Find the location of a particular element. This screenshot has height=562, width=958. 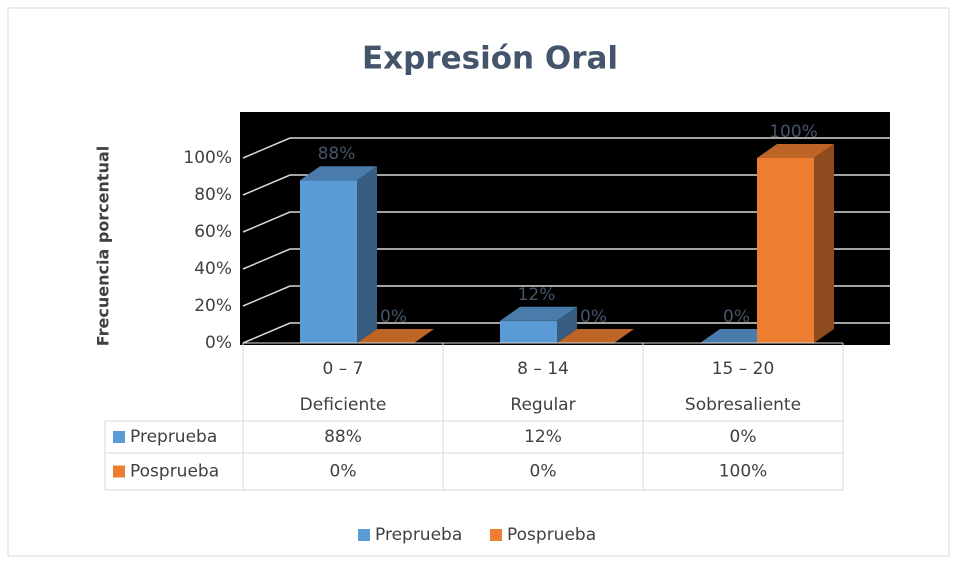

y-tick-label: 40% is located at coordinates (213, 269).